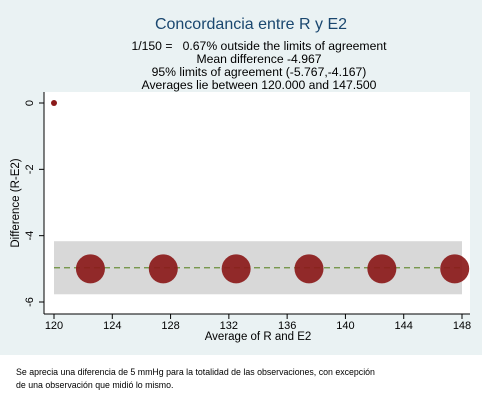  I want to click on y-axis-ticks: 0 -2 -4 -6, so click(34, 203).